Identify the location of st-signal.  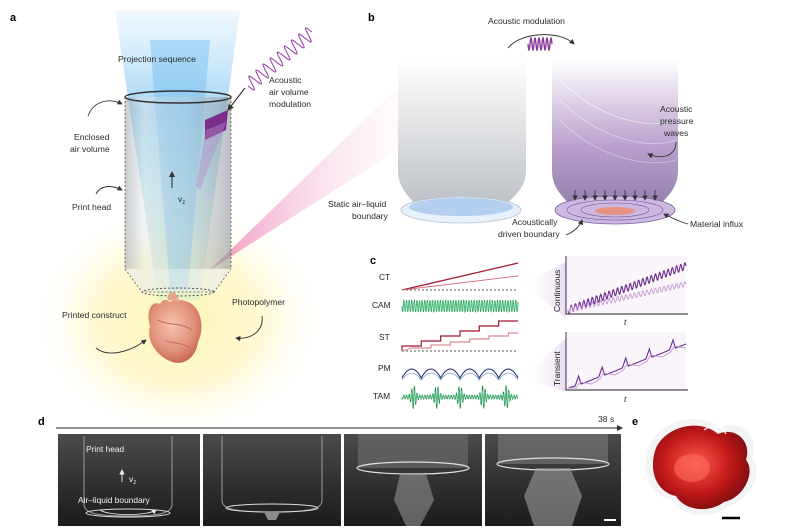
(459, 335).